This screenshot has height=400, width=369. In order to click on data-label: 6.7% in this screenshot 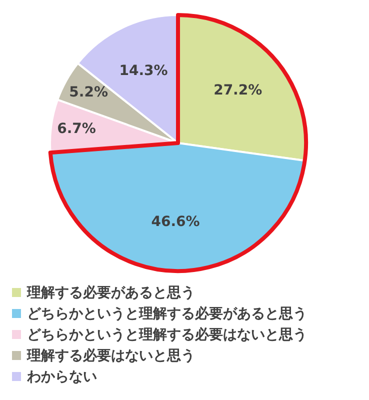, I will do `click(76, 128)`.